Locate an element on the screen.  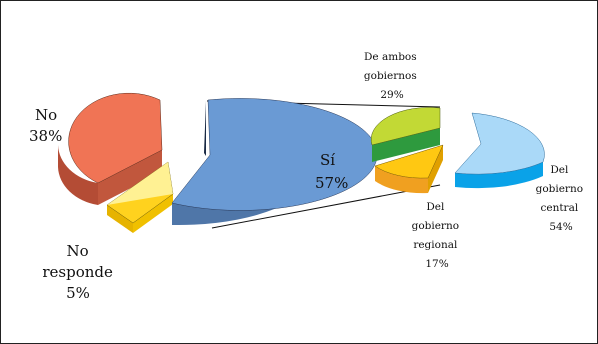
label-regional-line3: regional is located at coordinates (435, 245).